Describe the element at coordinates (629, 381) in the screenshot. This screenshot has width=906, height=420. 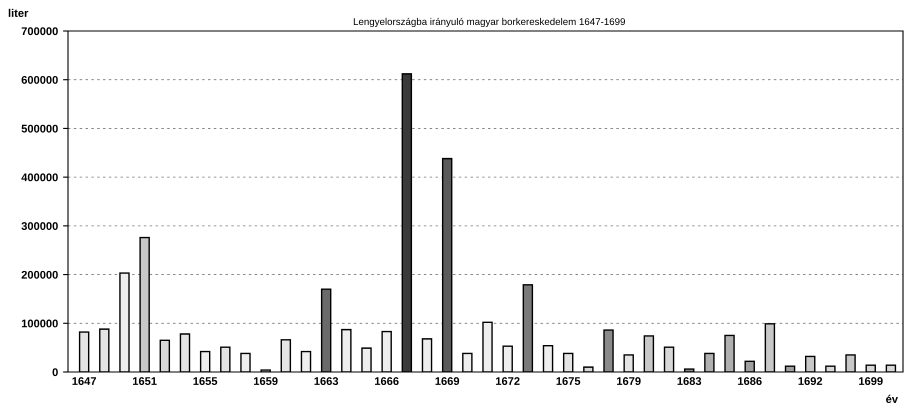
I see `x-tick-label: 1679` at that location.